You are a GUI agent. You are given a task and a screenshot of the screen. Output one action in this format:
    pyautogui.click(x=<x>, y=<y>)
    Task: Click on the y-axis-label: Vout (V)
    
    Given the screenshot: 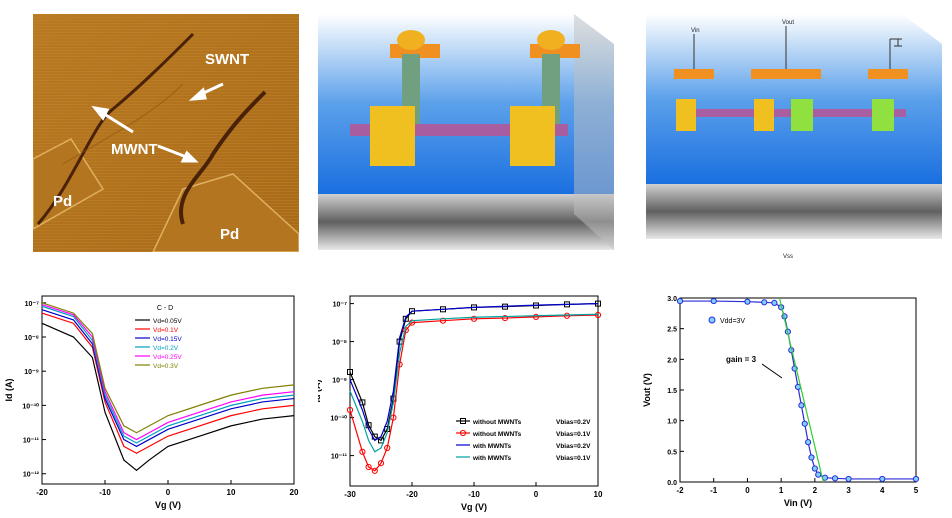 What is the action you would take?
    pyautogui.click(x=647, y=390)
    